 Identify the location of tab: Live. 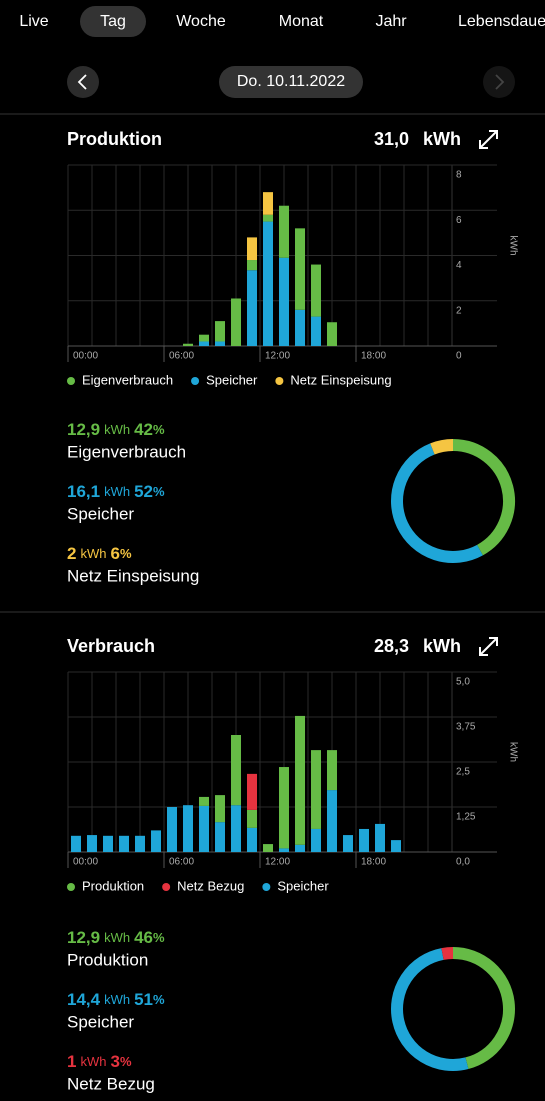
(33, 21).